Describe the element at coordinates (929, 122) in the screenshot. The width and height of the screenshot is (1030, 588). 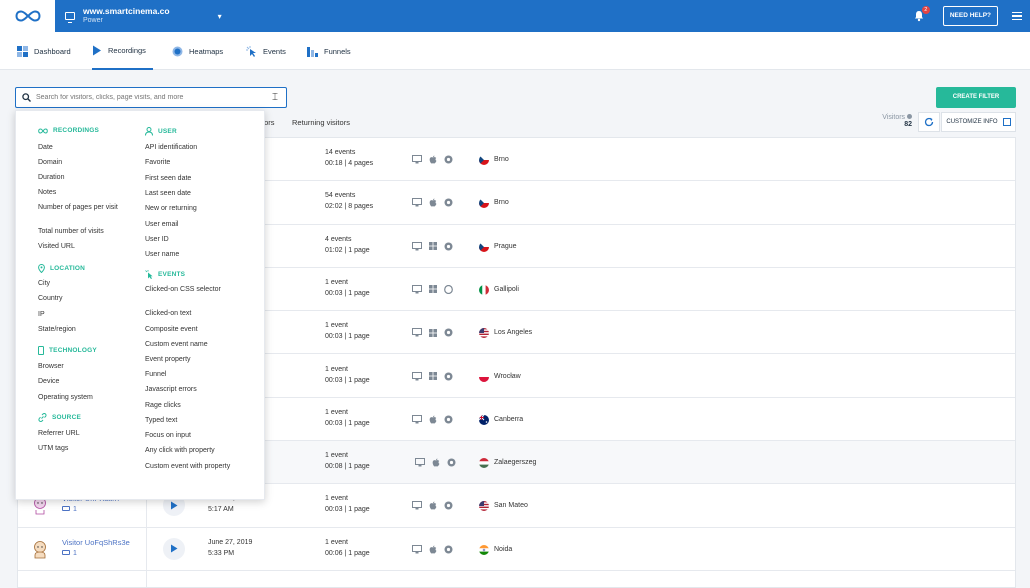
I see `refresh-button` at that location.